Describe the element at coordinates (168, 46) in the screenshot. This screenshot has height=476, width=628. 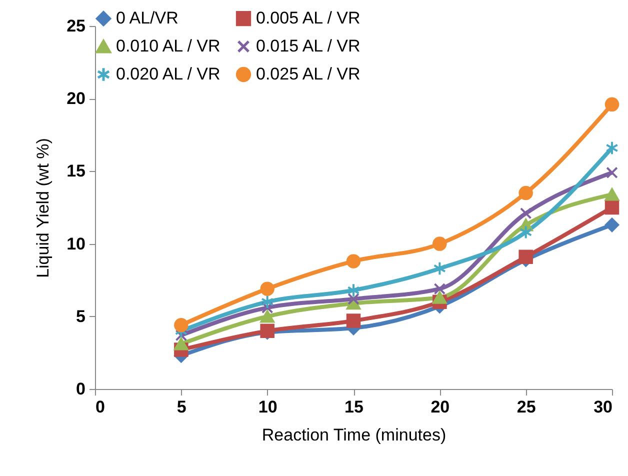
I see `legend-label: 0.010 AL / VR` at that location.